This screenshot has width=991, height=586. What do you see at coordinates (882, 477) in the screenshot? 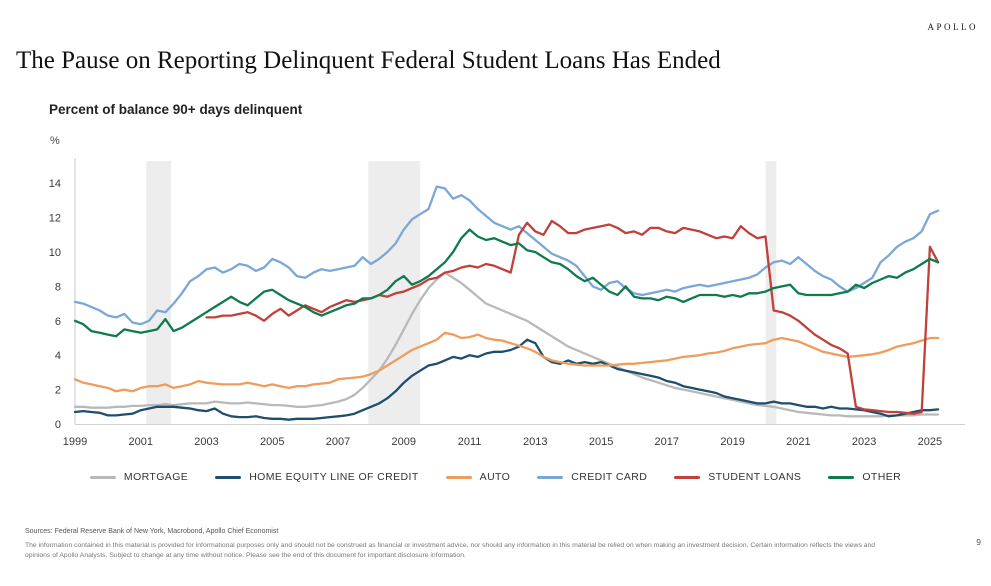
I see `legend-label-other: OTHER` at bounding box center [882, 477].